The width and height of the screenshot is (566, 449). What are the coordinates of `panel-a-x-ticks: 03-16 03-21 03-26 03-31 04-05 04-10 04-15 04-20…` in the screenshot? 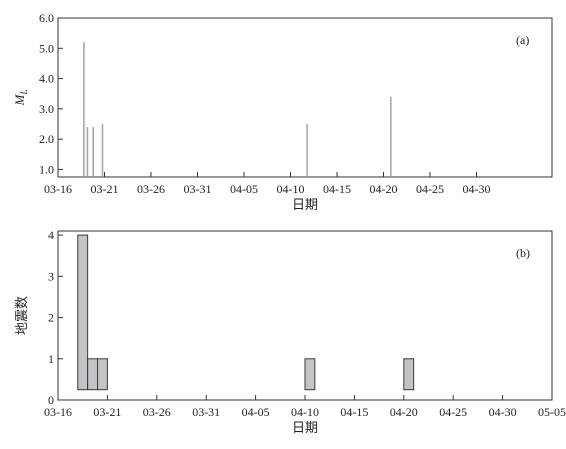 It's located at (267, 184).